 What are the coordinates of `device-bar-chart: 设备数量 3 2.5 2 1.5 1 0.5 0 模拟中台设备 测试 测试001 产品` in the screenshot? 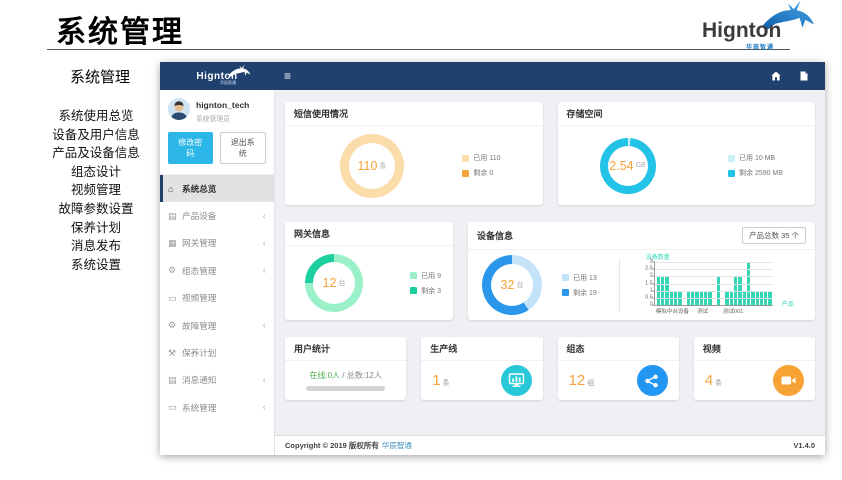 It's located at (714, 285).